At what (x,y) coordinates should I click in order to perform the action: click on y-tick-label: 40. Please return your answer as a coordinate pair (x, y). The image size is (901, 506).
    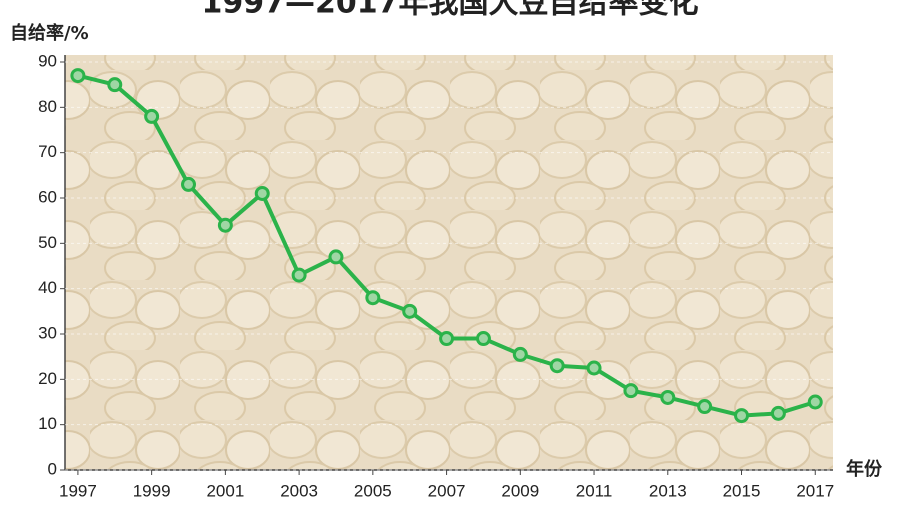
    Looking at the image, I should click on (47, 287).